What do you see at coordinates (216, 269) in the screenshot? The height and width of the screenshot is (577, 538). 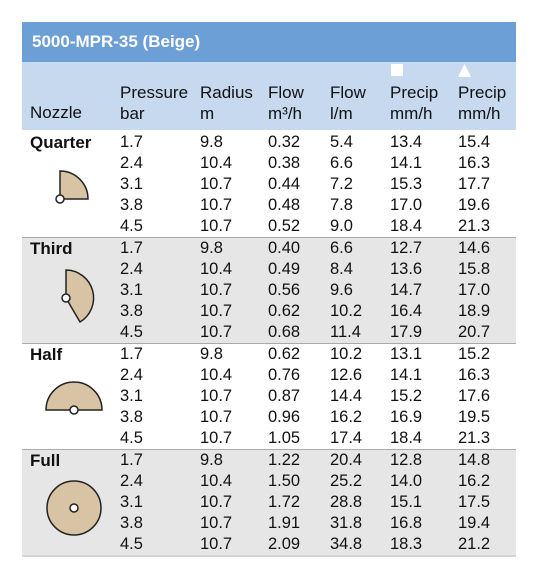 I see `cell: 10.4` at bounding box center [216, 269].